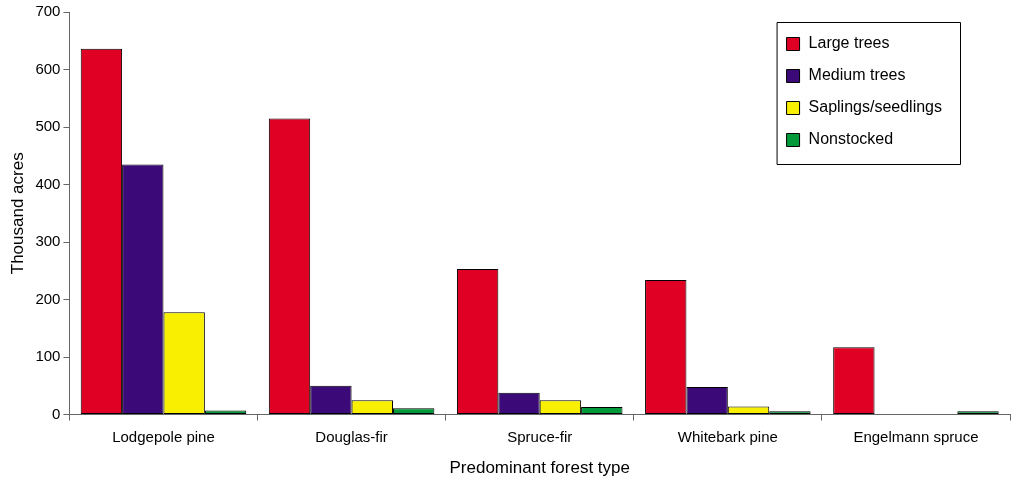 The image size is (1018, 487). I want to click on x-tick-label: Spruce-fir, so click(540, 436).